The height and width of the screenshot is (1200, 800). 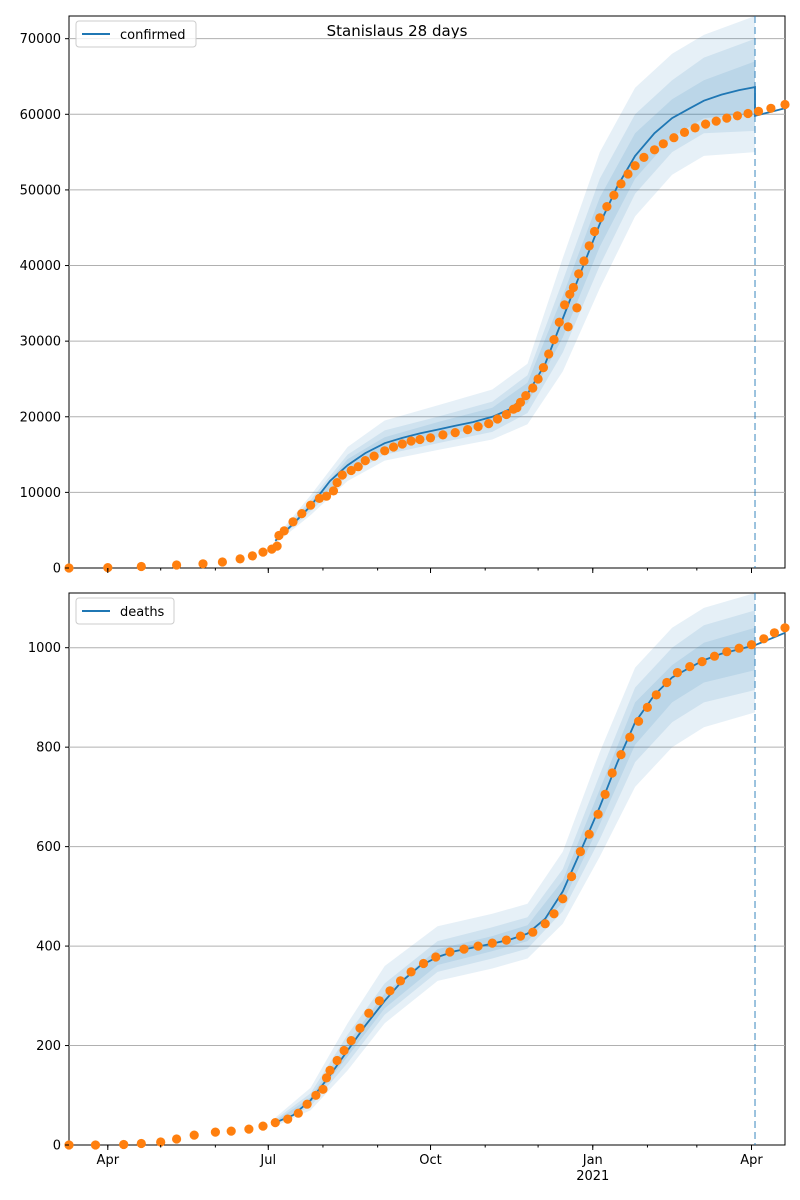 What do you see at coordinates (397, 31) in the screenshot?
I see `figure-title: Stanislaus 28 days` at bounding box center [397, 31].